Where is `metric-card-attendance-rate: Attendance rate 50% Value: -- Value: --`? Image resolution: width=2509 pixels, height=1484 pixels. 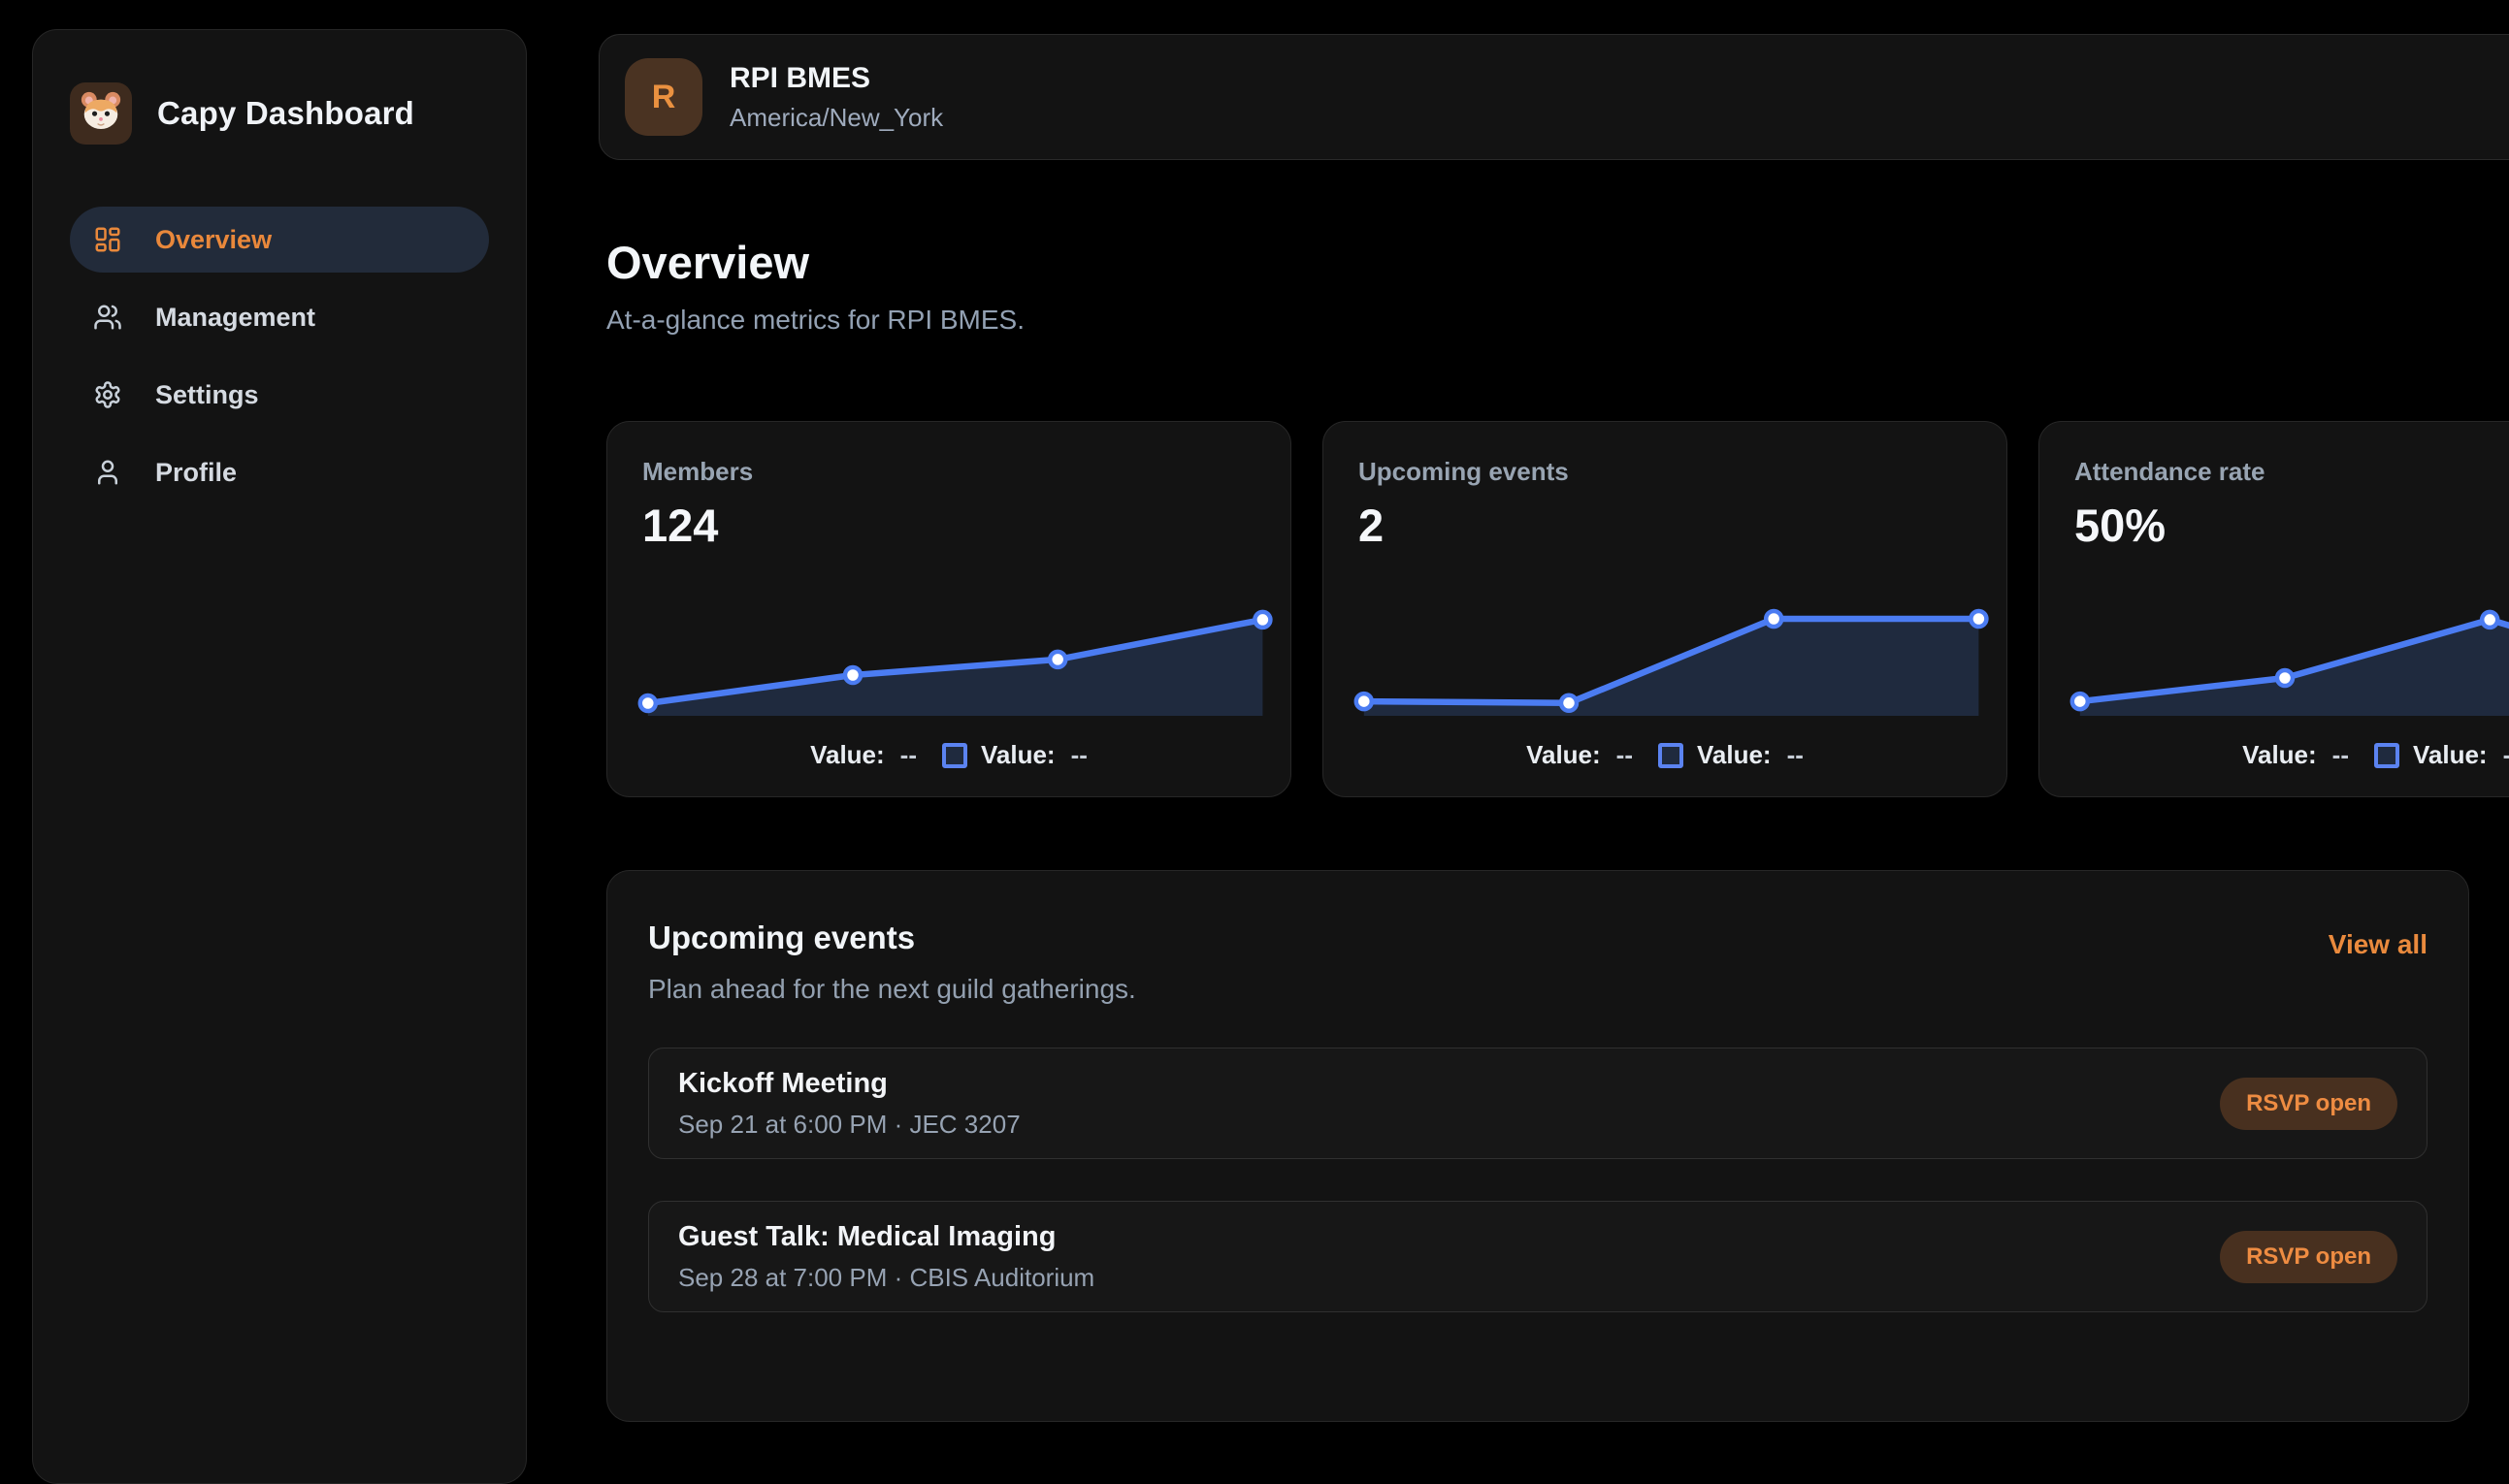
metric-card-attendance-rate: Attendance rate 50% Value: -- Value: -- is located at coordinates (2273, 609).